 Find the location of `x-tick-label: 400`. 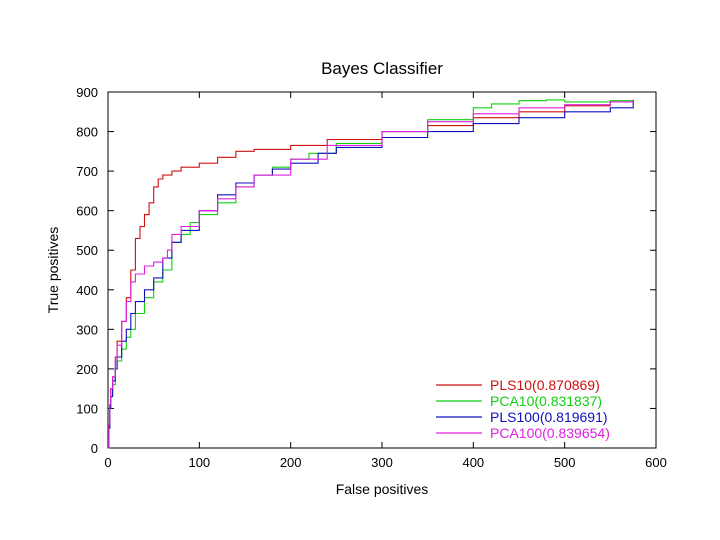

x-tick-label: 400 is located at coordinates (473, 462).